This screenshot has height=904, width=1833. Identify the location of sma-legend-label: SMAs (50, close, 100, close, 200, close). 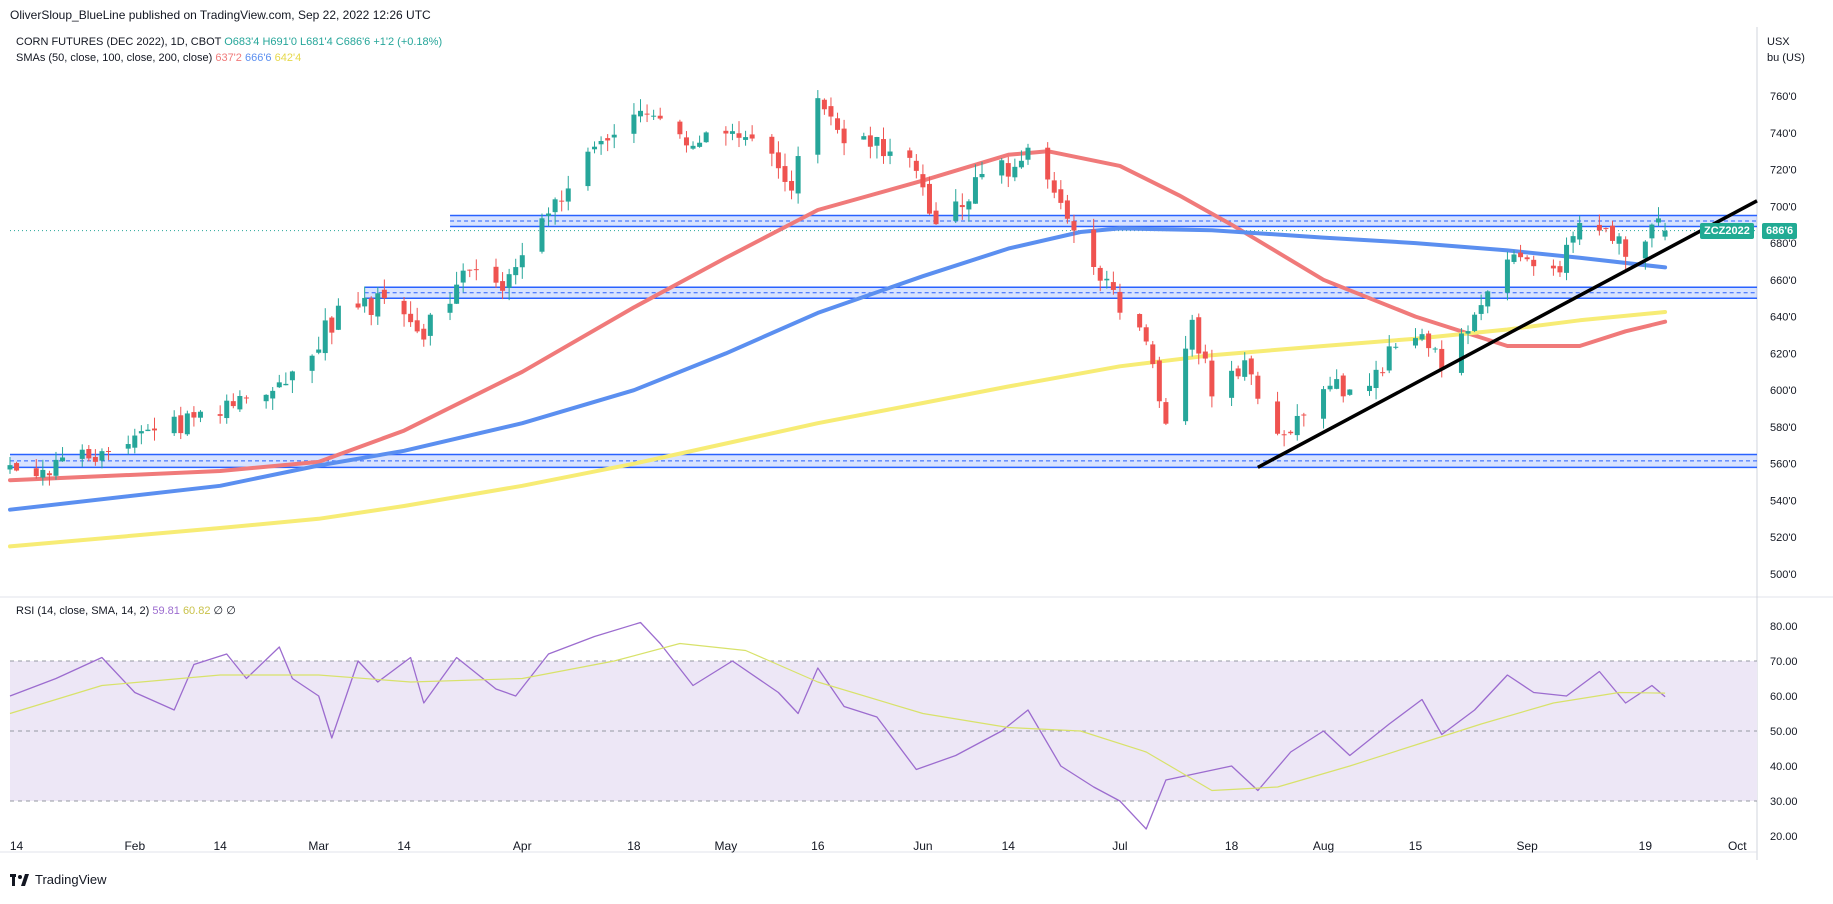
(114, 58).